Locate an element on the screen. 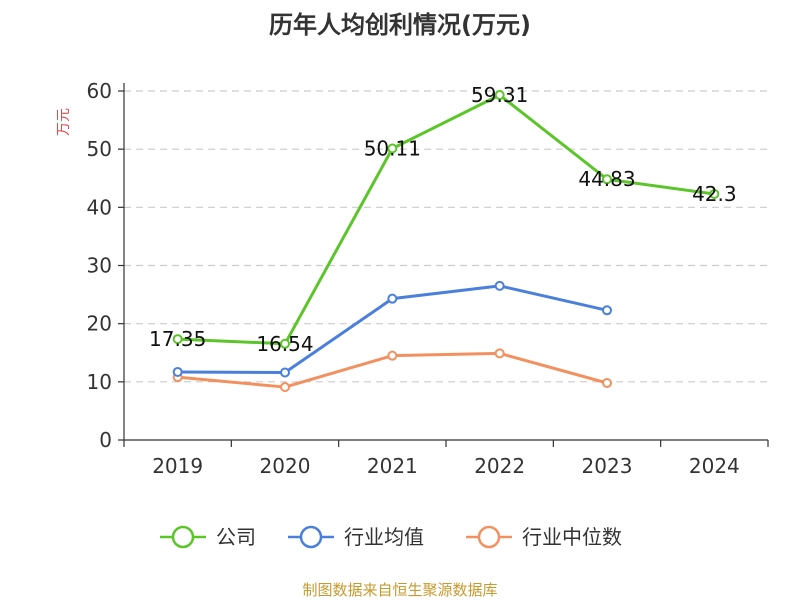  x-tick-label: 2024 is located at coordinates (714, 466).